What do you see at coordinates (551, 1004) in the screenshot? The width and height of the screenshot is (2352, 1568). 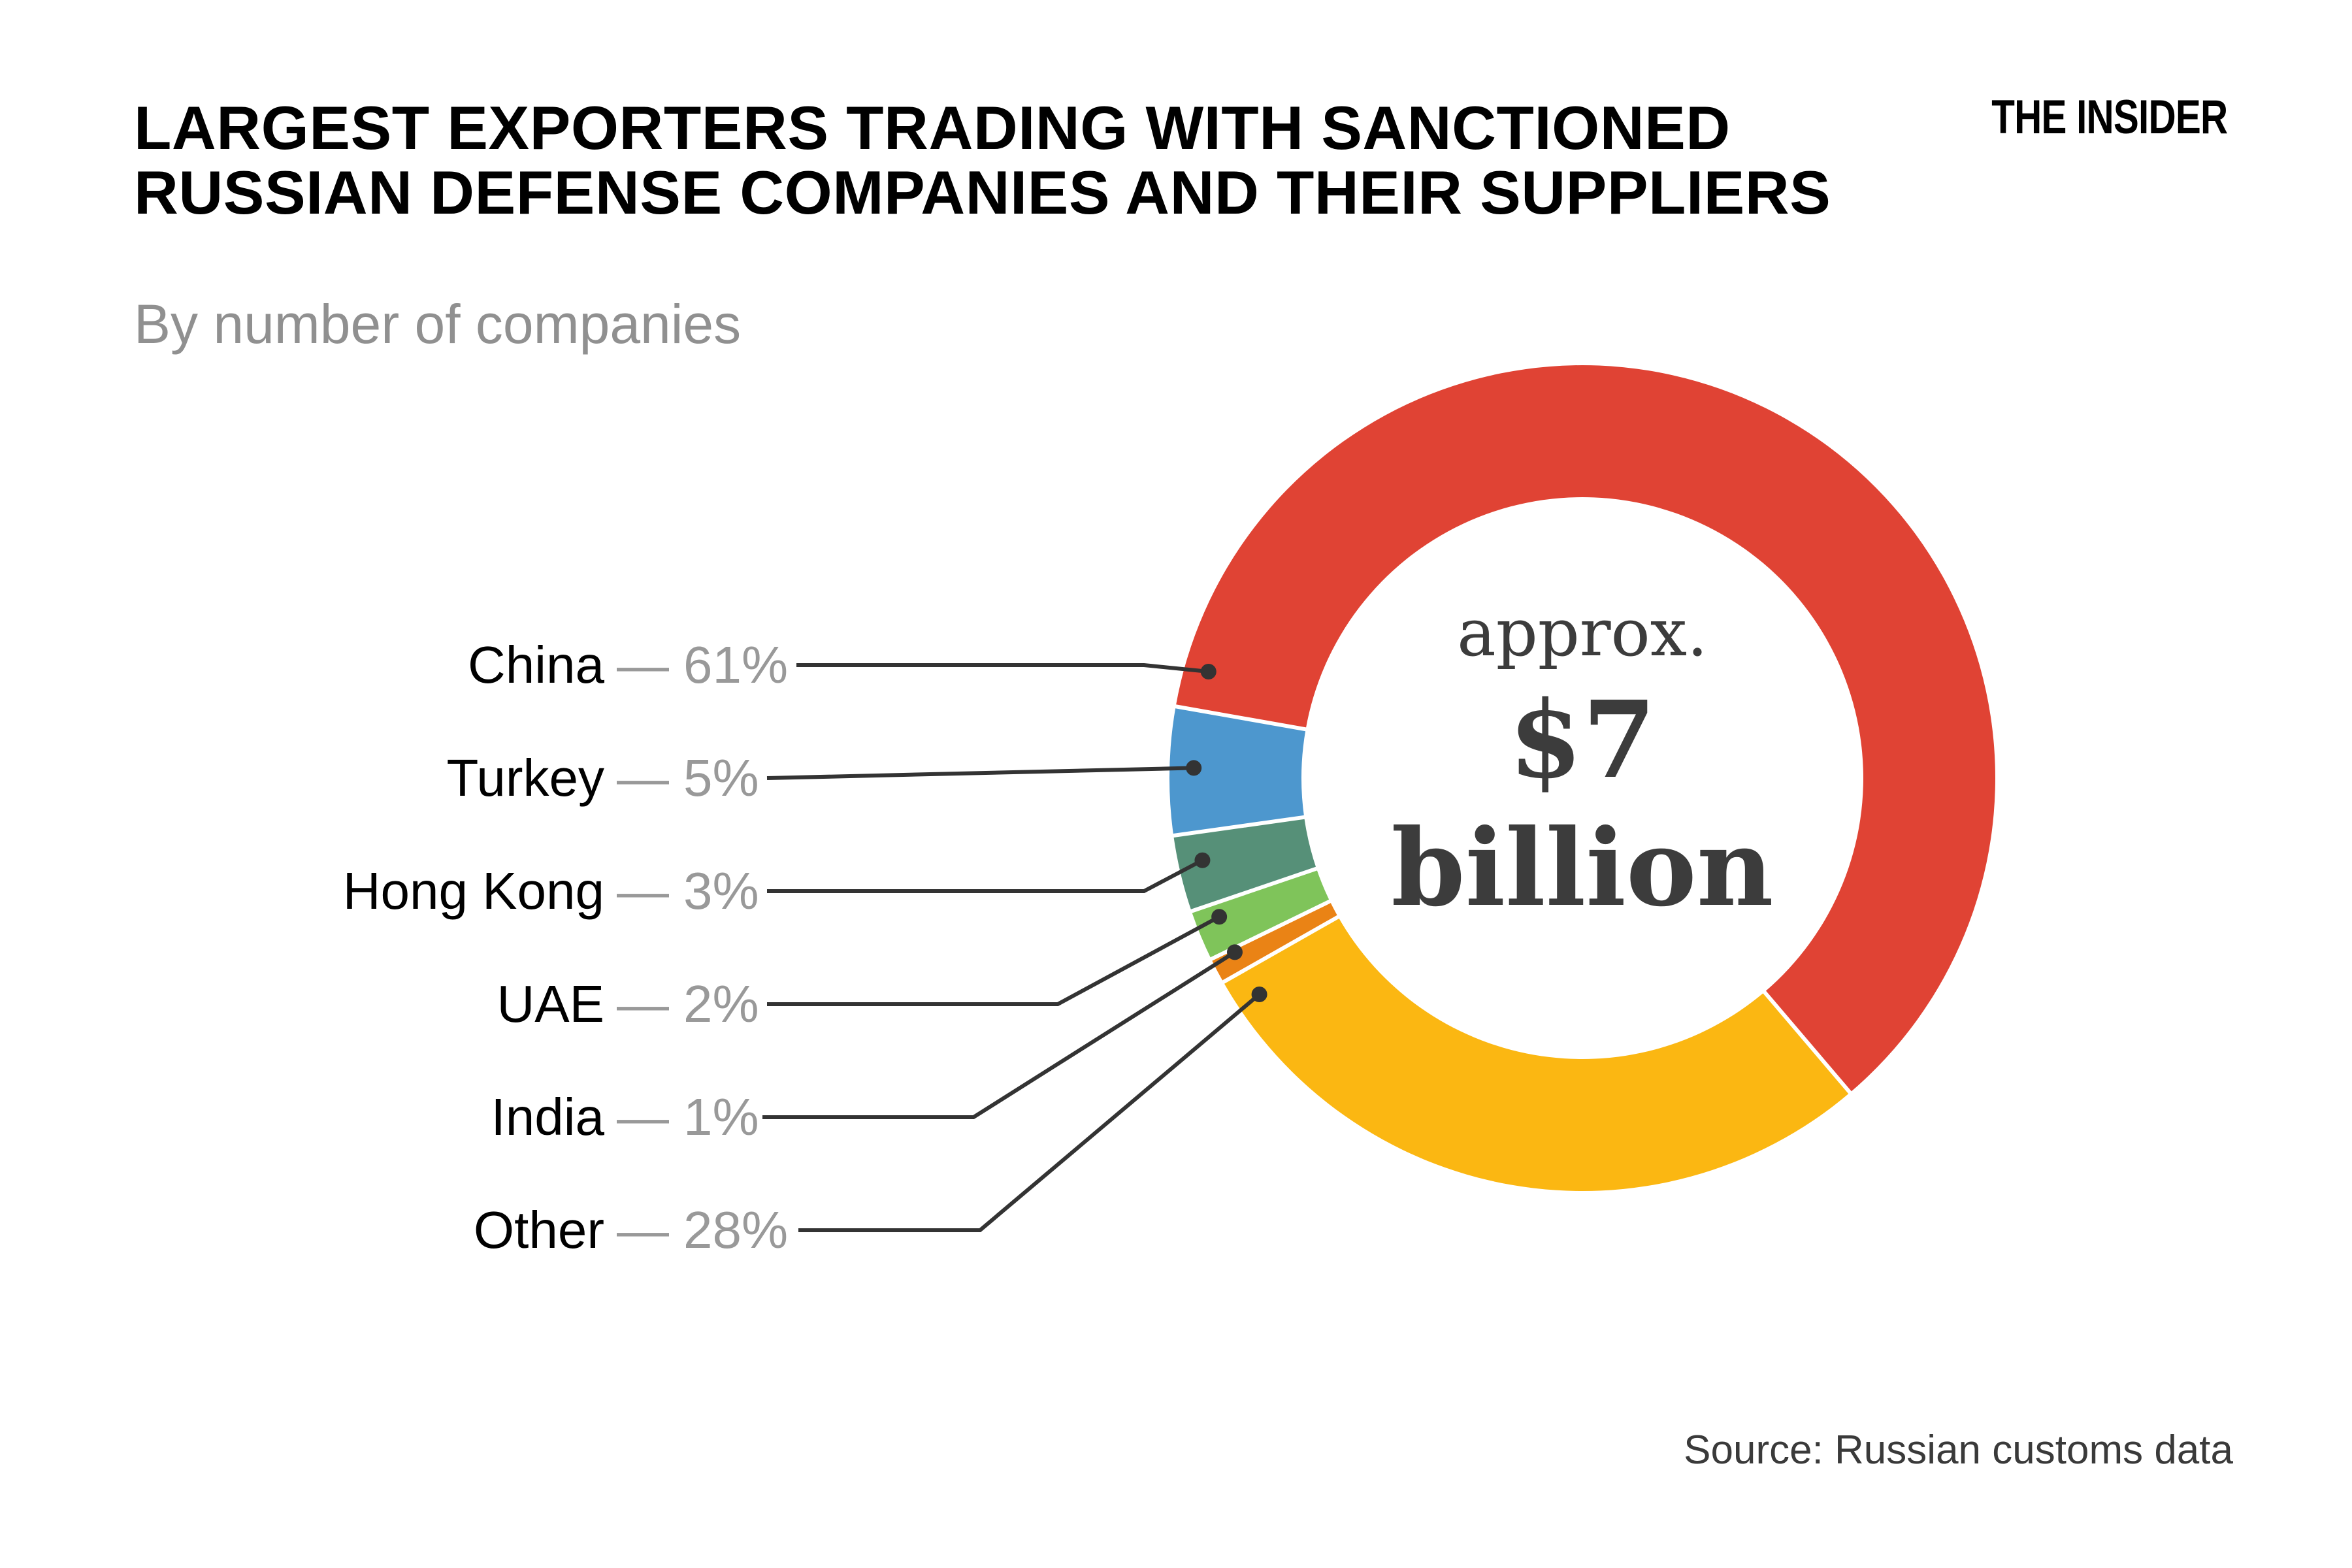 I see `legend-label-uae: UAE` at bounding box center [551, 1004].